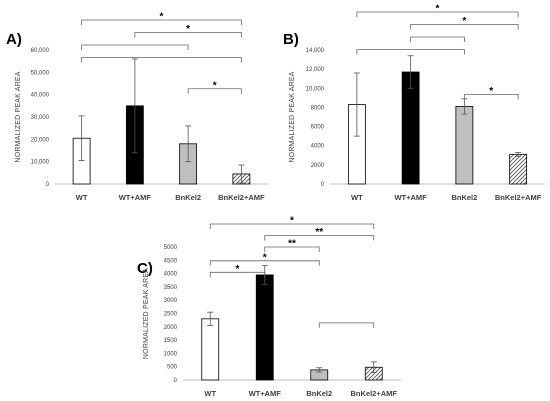 The height and width of the screenshot is (401, 550). I want to click on y-tick-label: 3000, so click(171, 301).